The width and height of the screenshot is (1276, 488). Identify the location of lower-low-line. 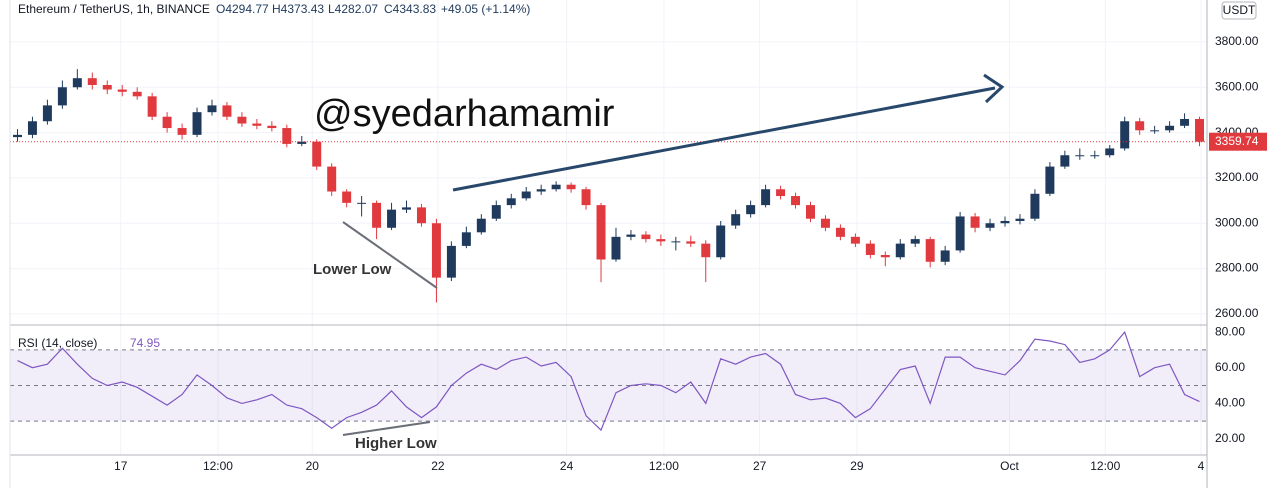
(390, 255).